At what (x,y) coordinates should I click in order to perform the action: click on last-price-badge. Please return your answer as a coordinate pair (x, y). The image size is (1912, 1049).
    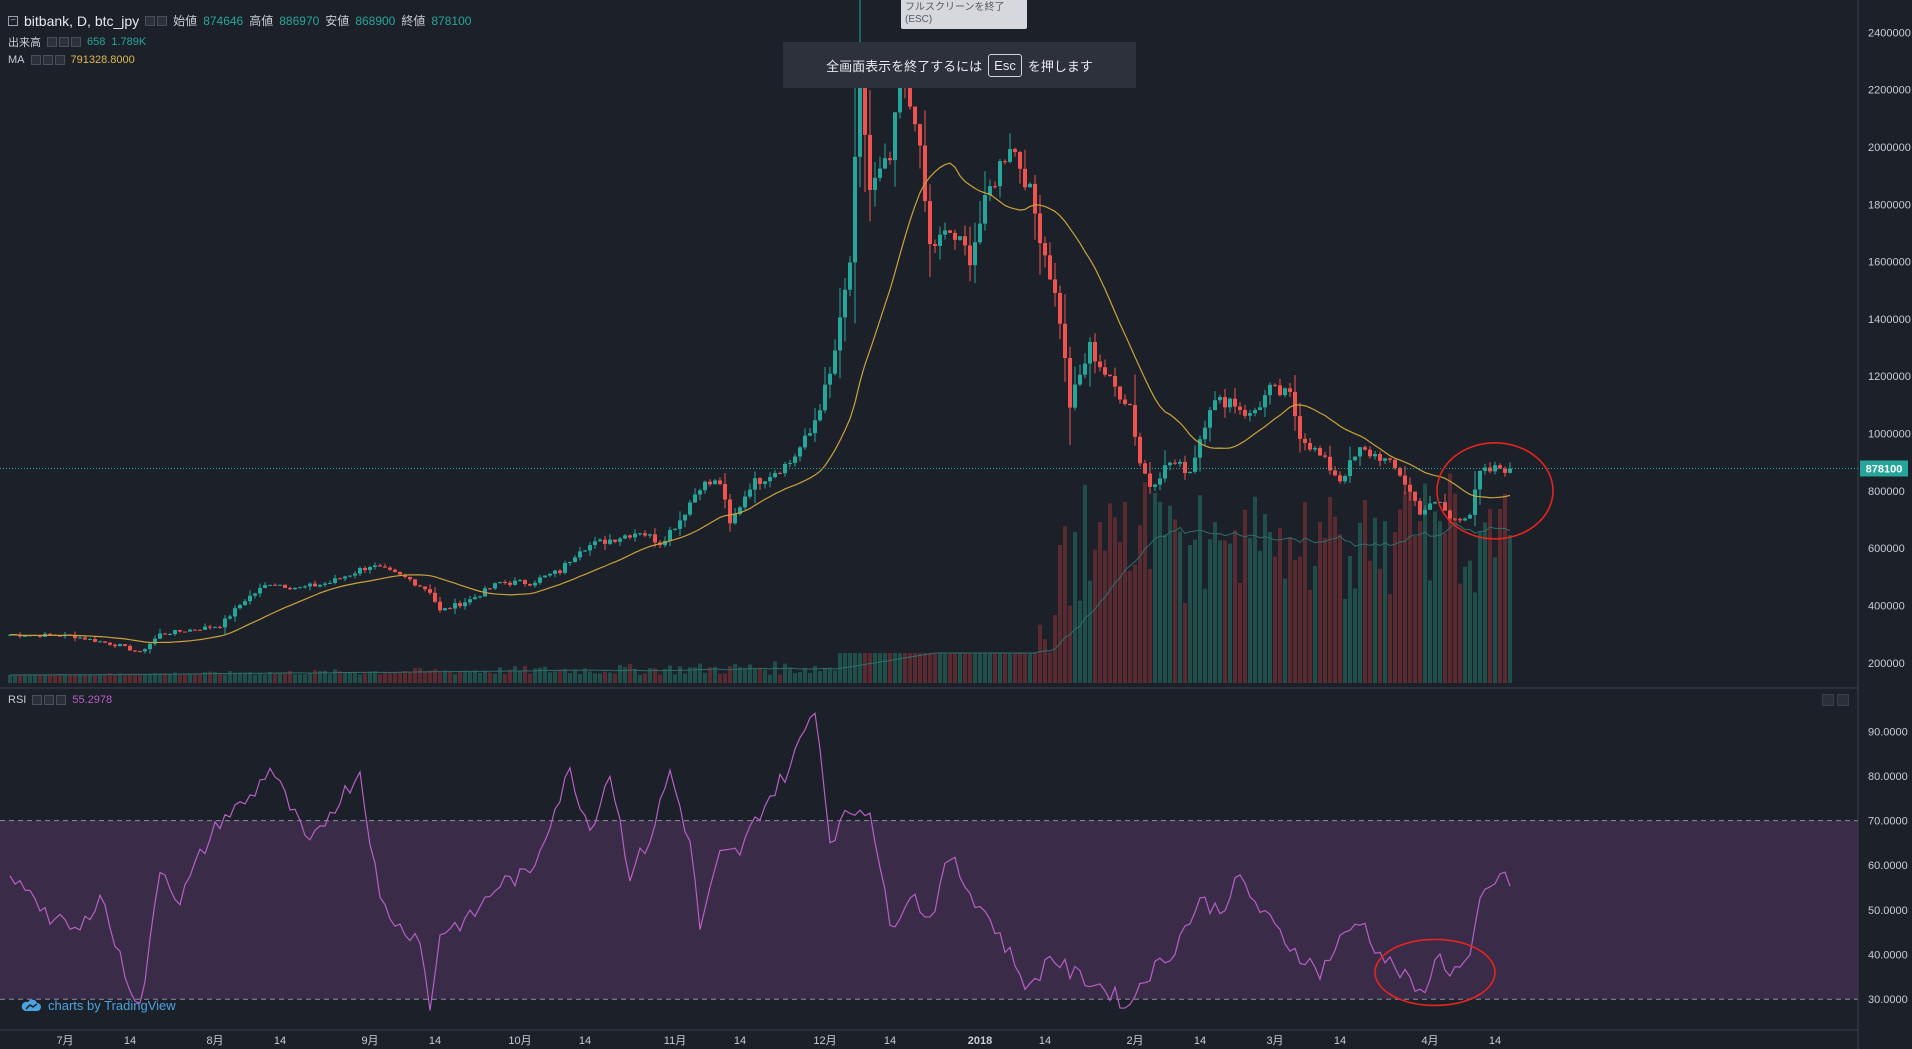
    Looking at the image, I should click on (1884, 468).